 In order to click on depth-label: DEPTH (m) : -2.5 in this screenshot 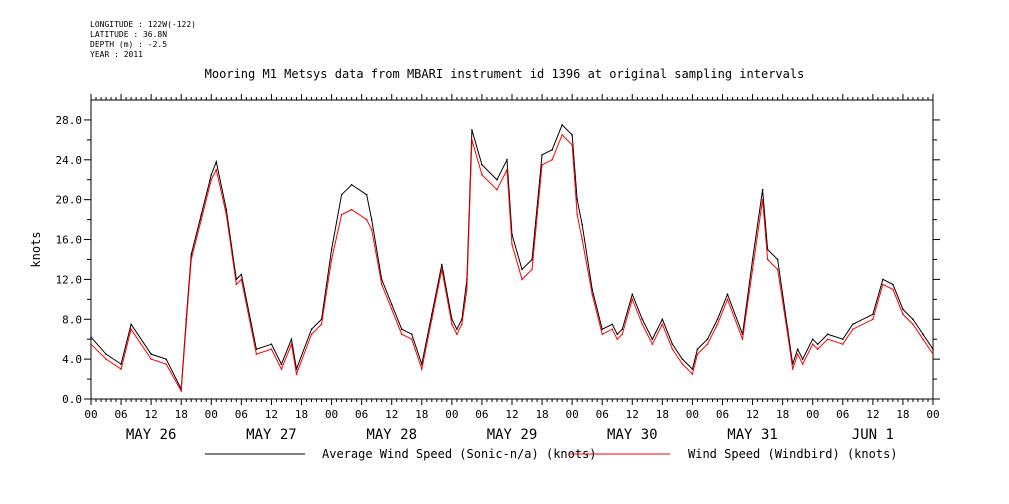, I will do `click(129, 44)`.